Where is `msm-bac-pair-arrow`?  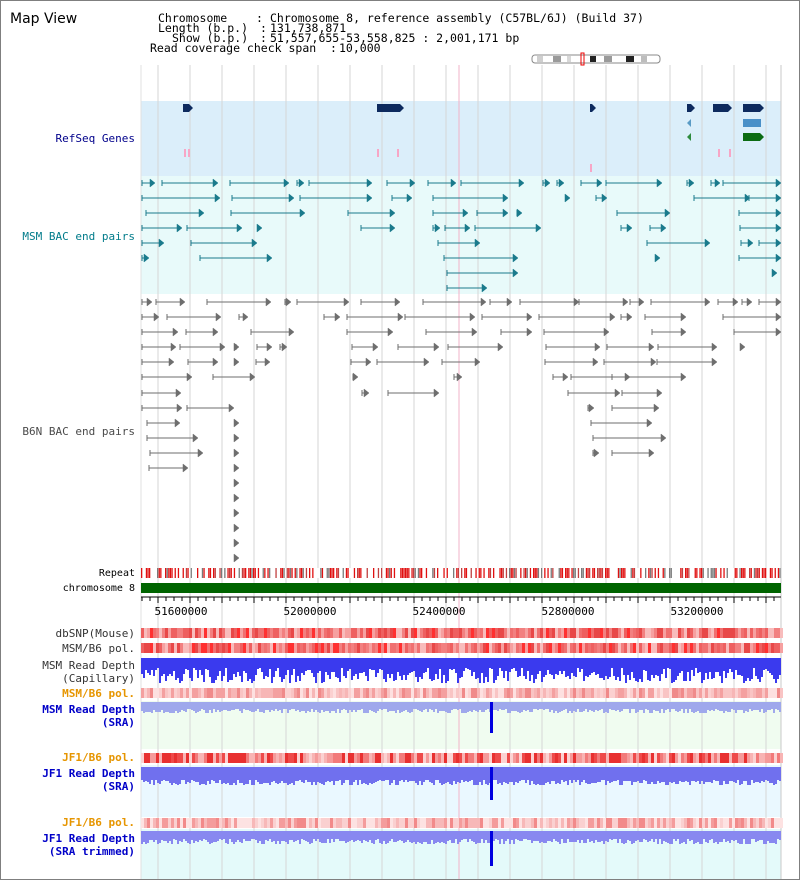 msm-bac-pair-arrow is located at coordinates (412, 183).